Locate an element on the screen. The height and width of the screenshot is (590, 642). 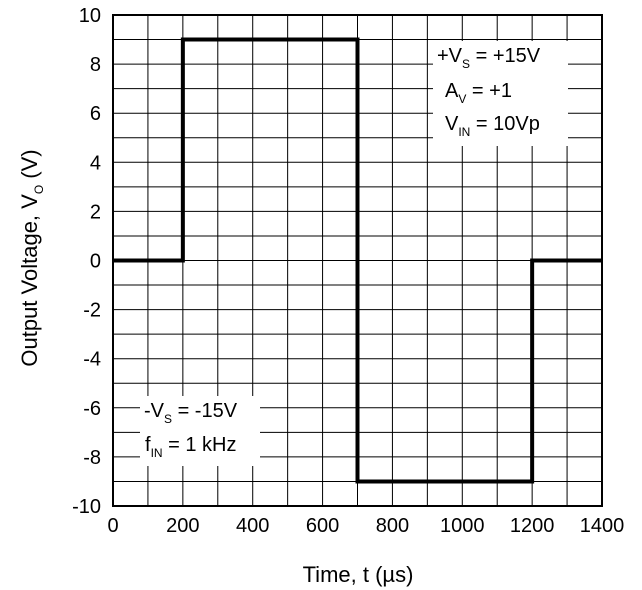
x-tick-label: 1200 is located at coordinates (532, 526).